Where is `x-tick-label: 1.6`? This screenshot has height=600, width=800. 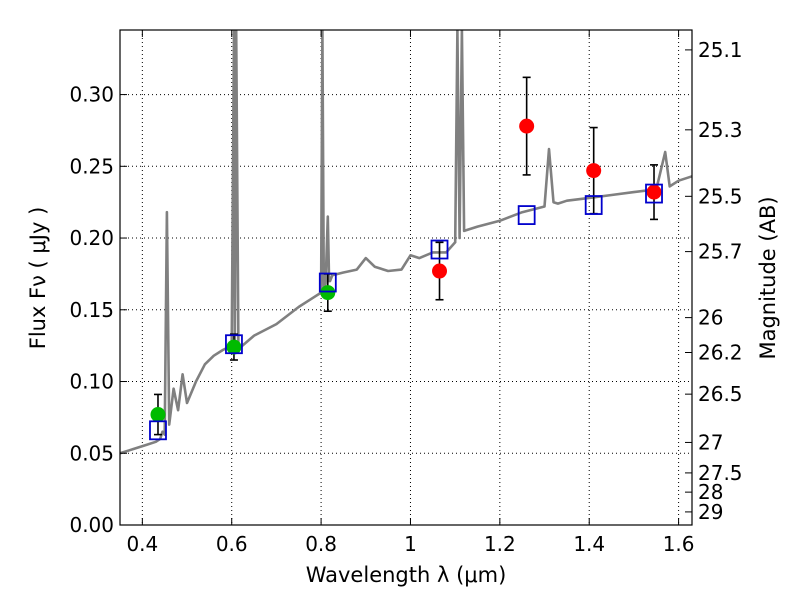
x-tick-label: 1.6 is located at coordinates (679, 544).